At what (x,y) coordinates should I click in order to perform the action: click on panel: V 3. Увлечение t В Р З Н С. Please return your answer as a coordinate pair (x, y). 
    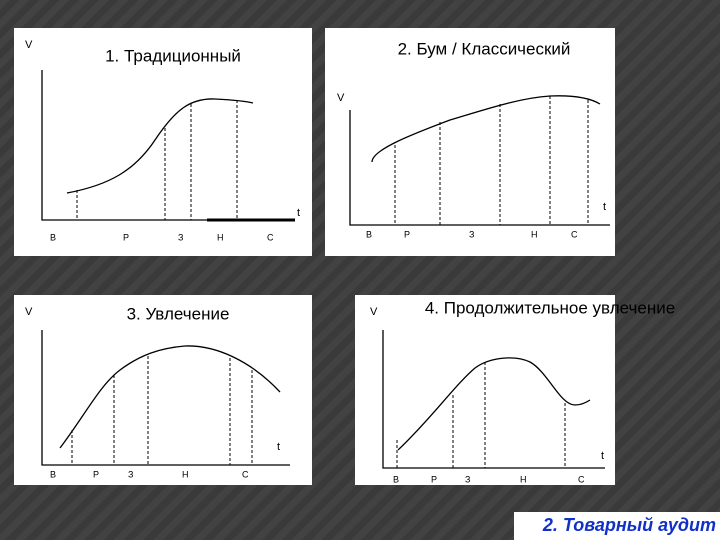
    Looking at the image, I should click on (163, 390).